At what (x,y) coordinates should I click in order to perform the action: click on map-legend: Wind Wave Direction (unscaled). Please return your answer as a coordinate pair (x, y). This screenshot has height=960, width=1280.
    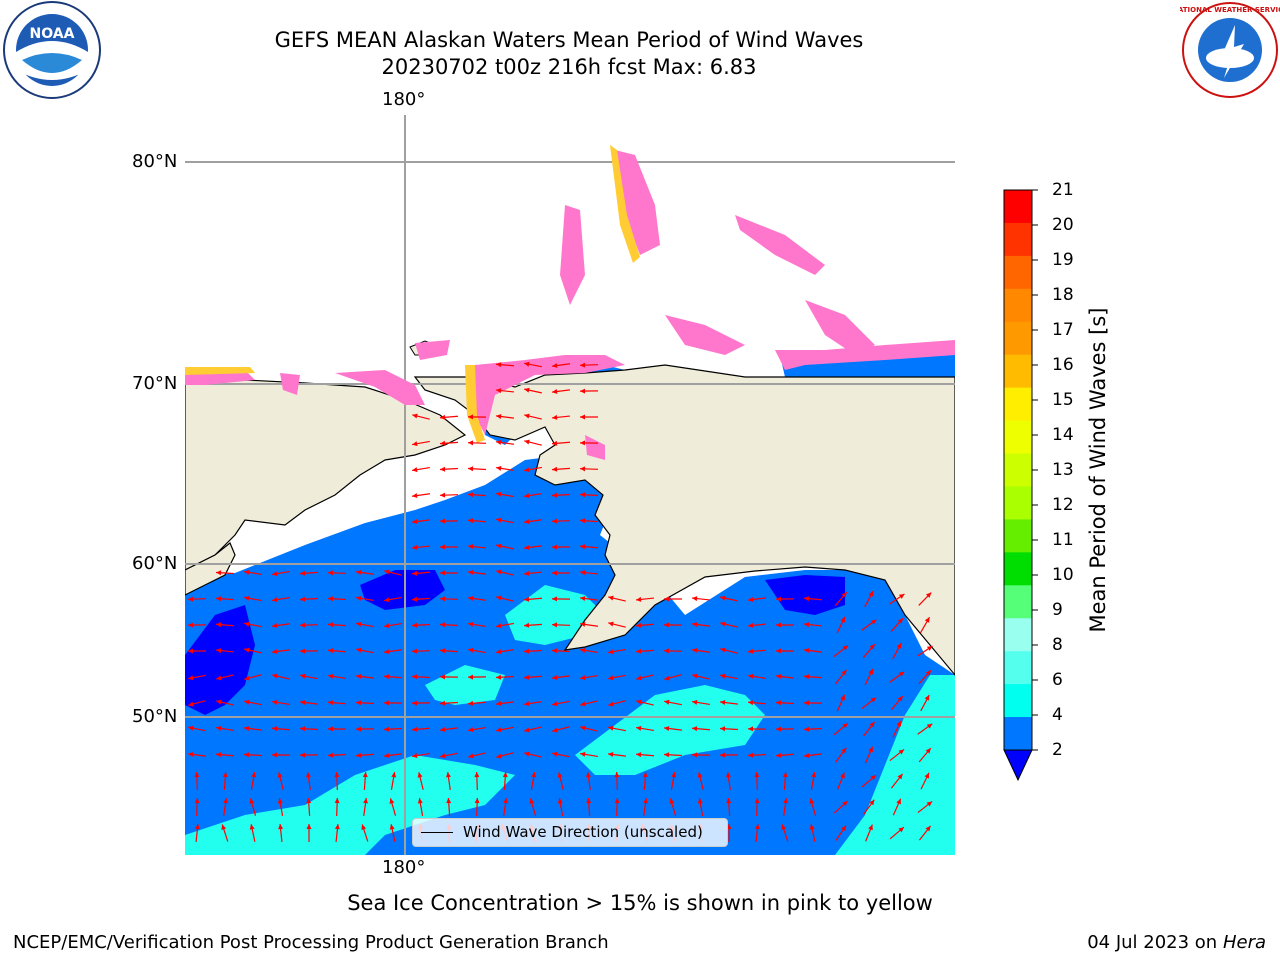
    Looking at the image, I should click on (570, 832).